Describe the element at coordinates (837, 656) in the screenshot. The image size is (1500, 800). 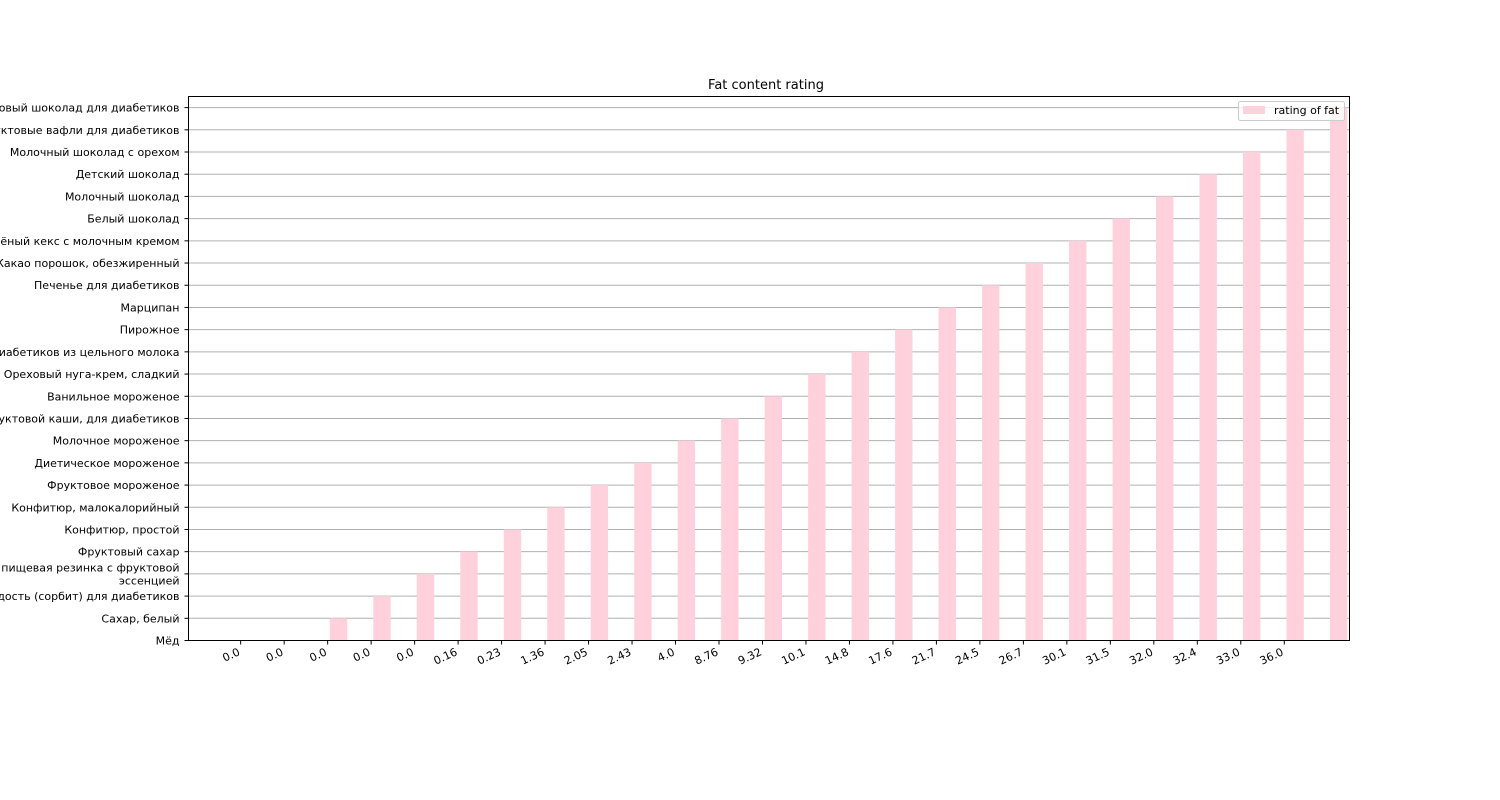
I see `x-tick-label: 14.8` at that location.